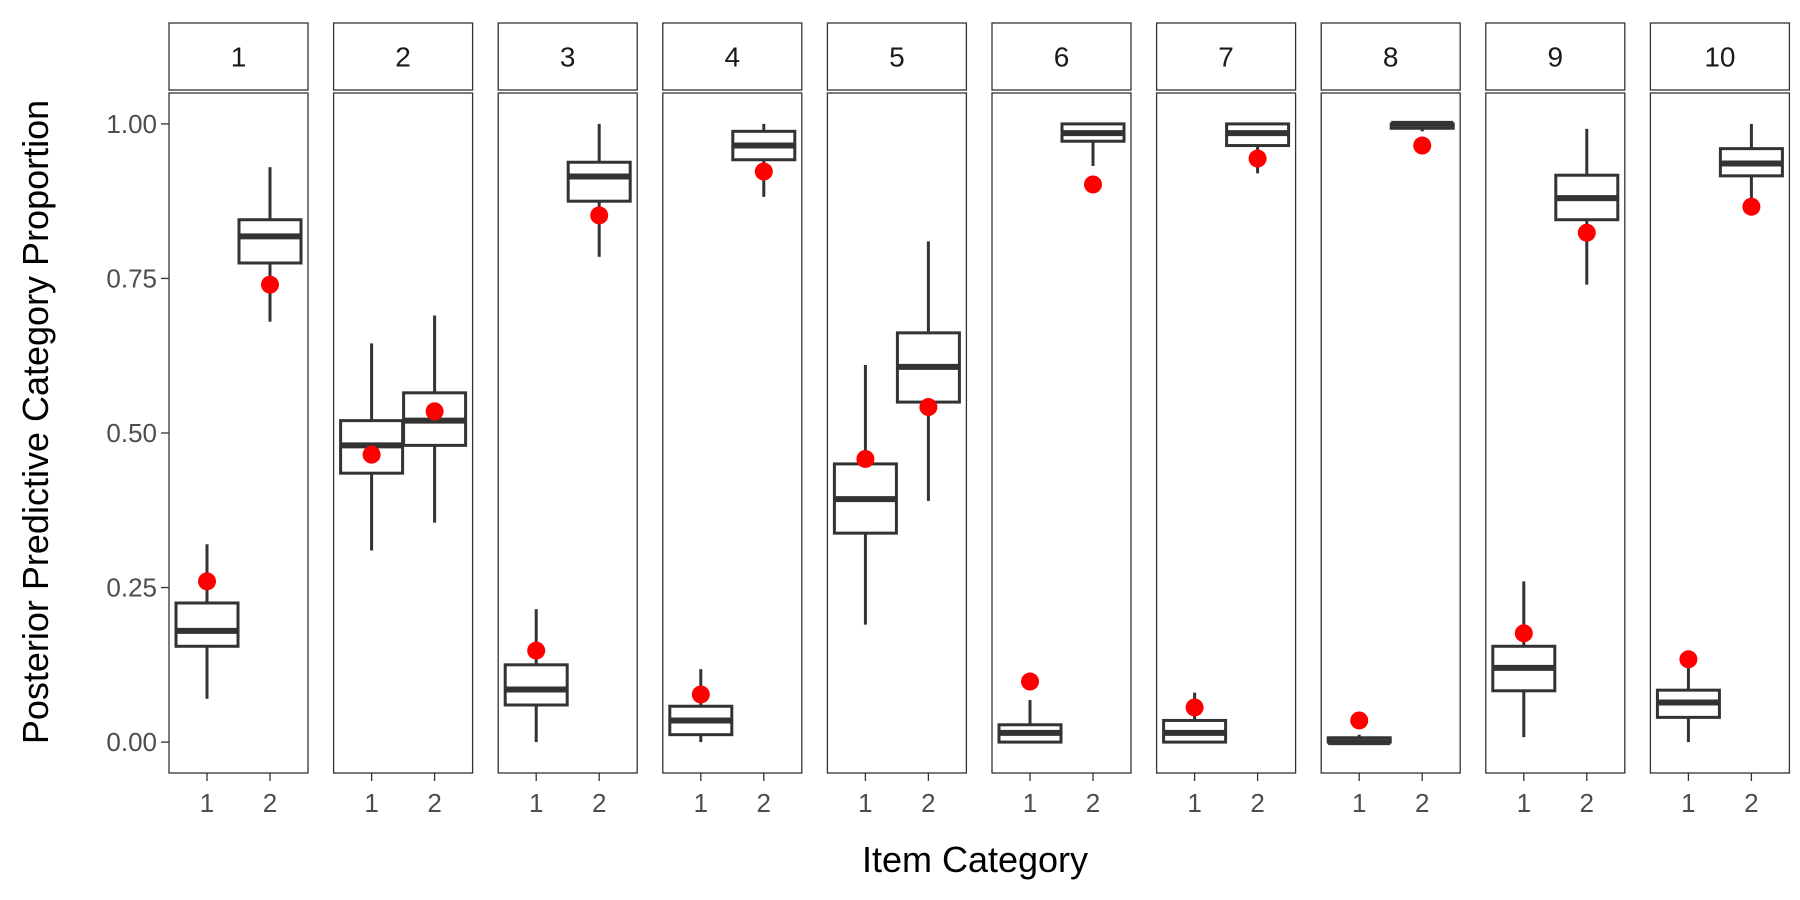 Image resolution: width=1800 pixels, height=900 pixels. I want to click on facet-panel-9: 9 1 2, so click(1555, 420).